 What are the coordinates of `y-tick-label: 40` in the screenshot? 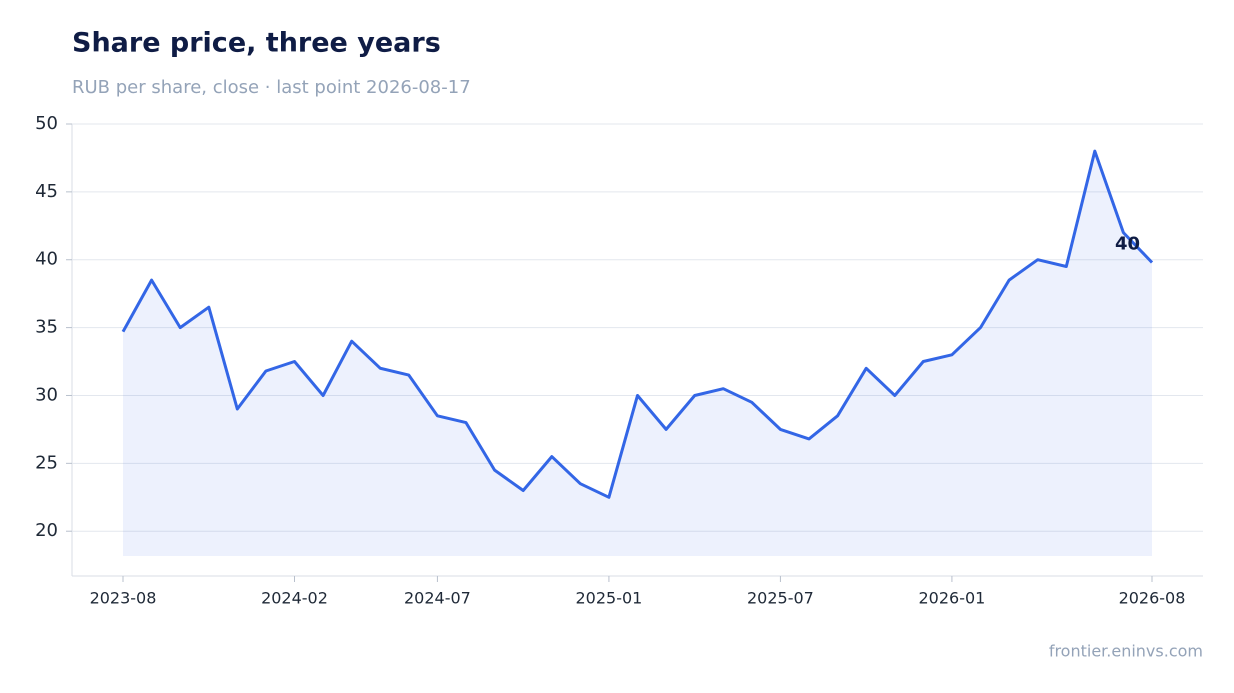 It's located at (46, 259).